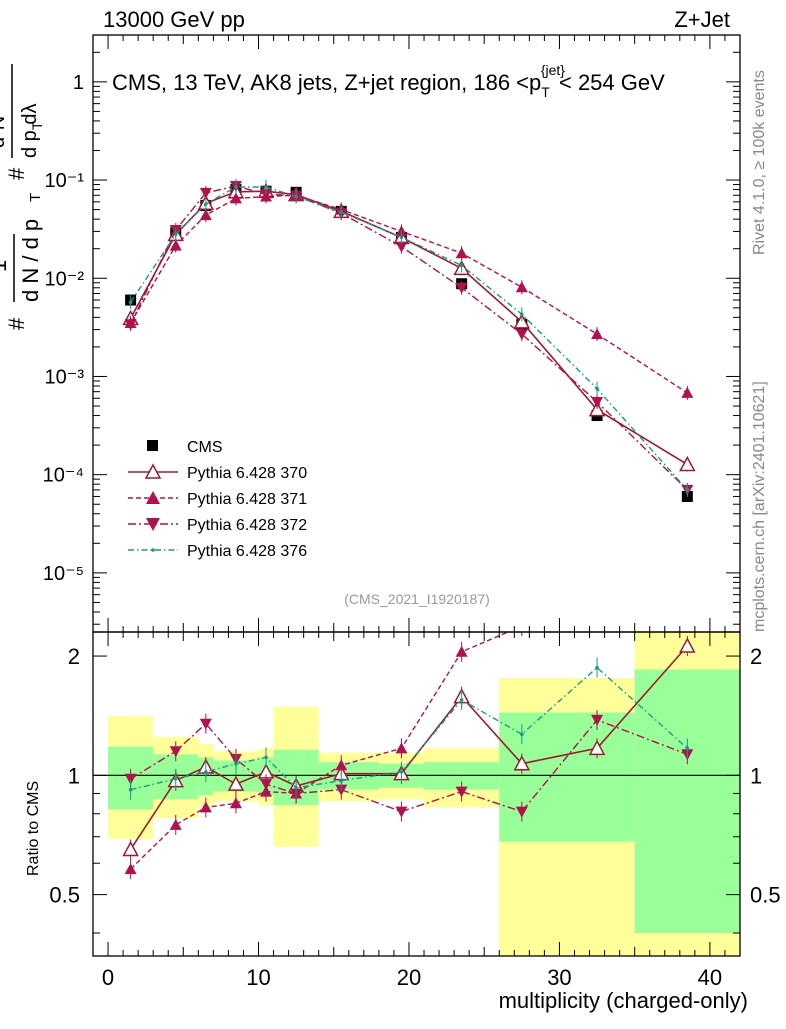  What do you see at coordinates (756, 656) in the screenshot?
I see `ratio-y-tick-label-right-2: 2` at bounding box center [756, 656].